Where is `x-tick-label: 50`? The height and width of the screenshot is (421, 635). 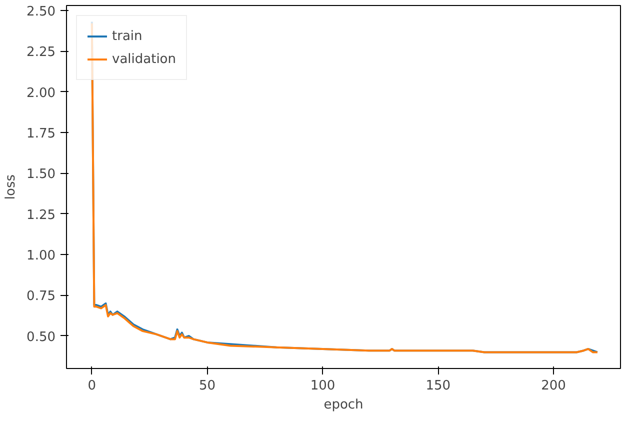
x-tick-label: 50 is located at coordinates (207, 386).